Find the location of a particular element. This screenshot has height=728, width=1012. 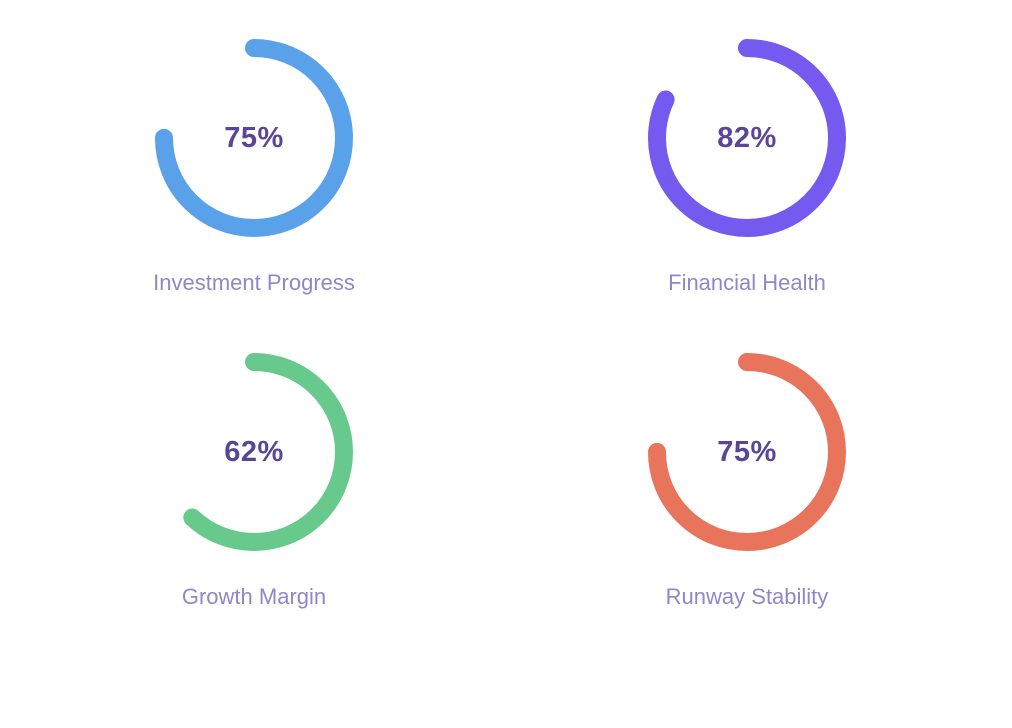

gauge-label: Financial Health is located at coordinates (747, 282).